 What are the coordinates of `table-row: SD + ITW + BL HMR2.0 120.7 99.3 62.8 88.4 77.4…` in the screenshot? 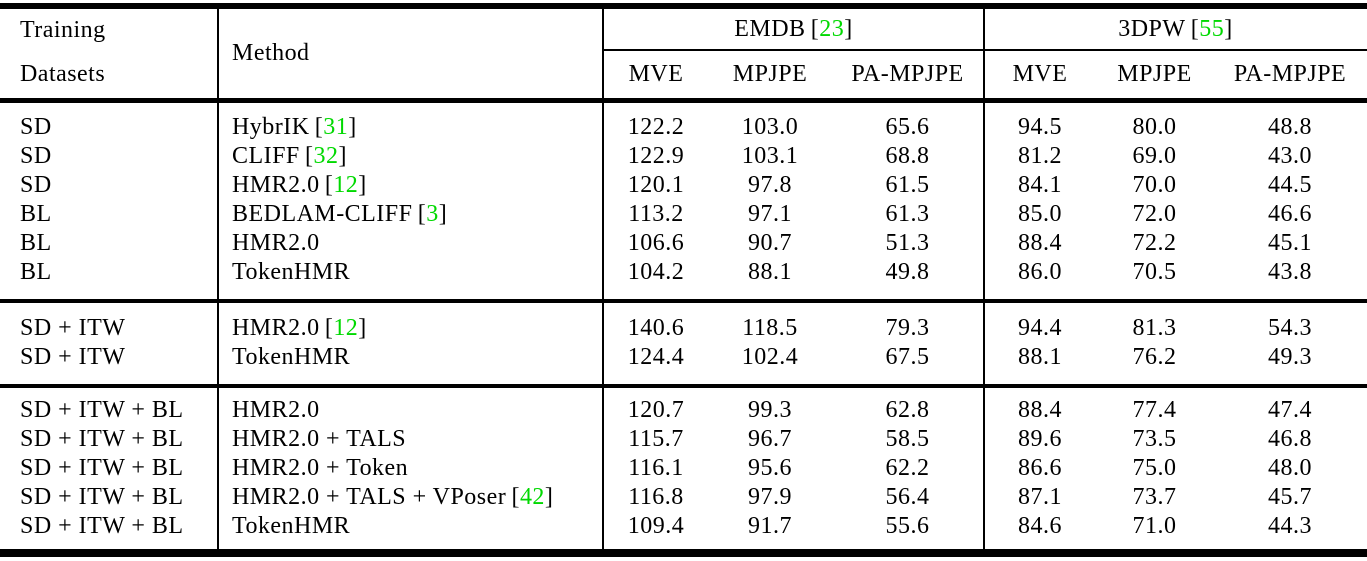 It's located at (683, 410).